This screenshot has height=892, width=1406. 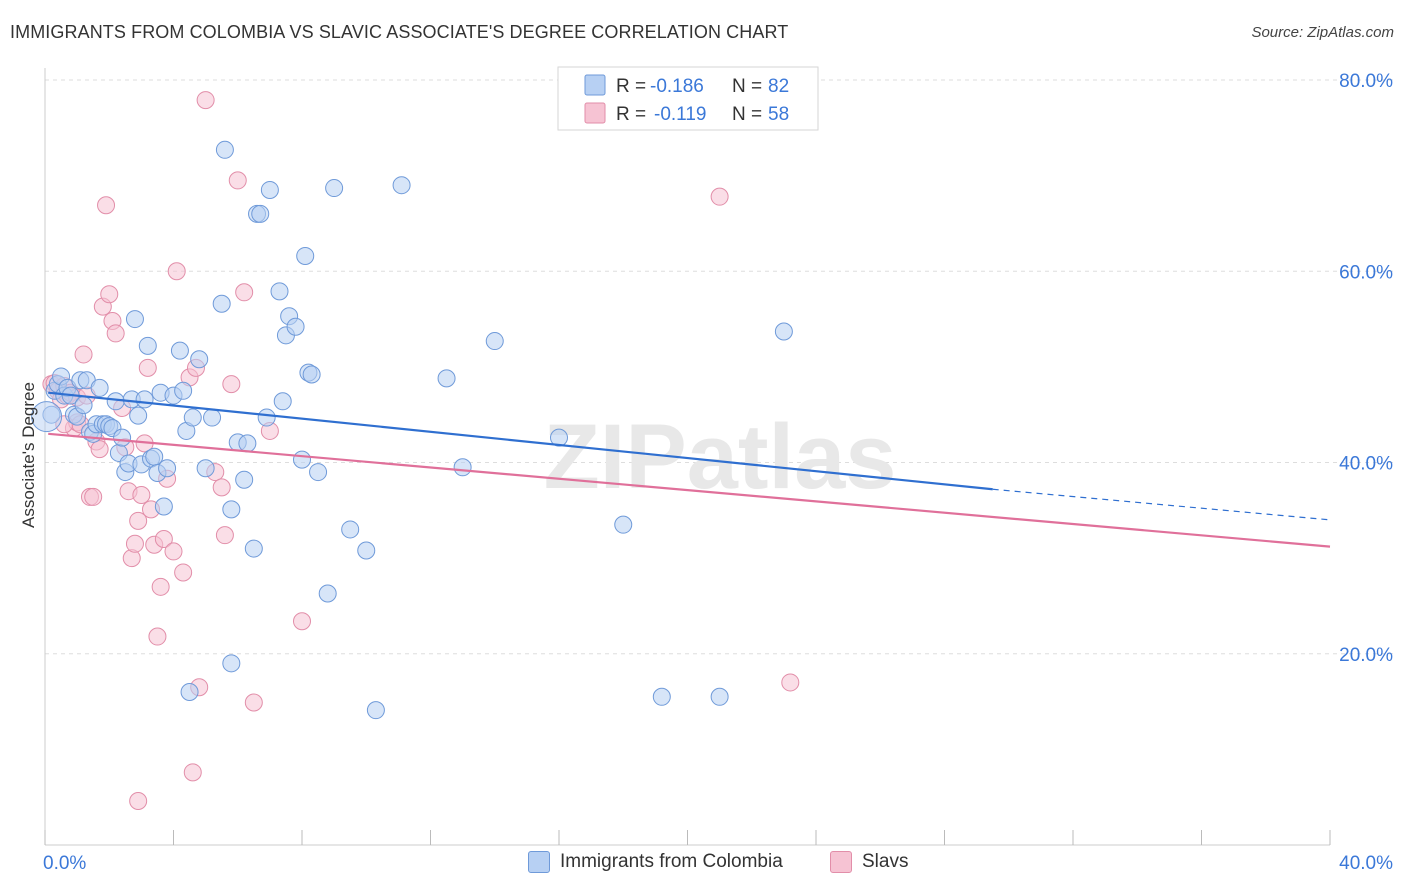 I want to click on series-legend: Immigrants from Colombia Slavs, so click(x=703, y=865).